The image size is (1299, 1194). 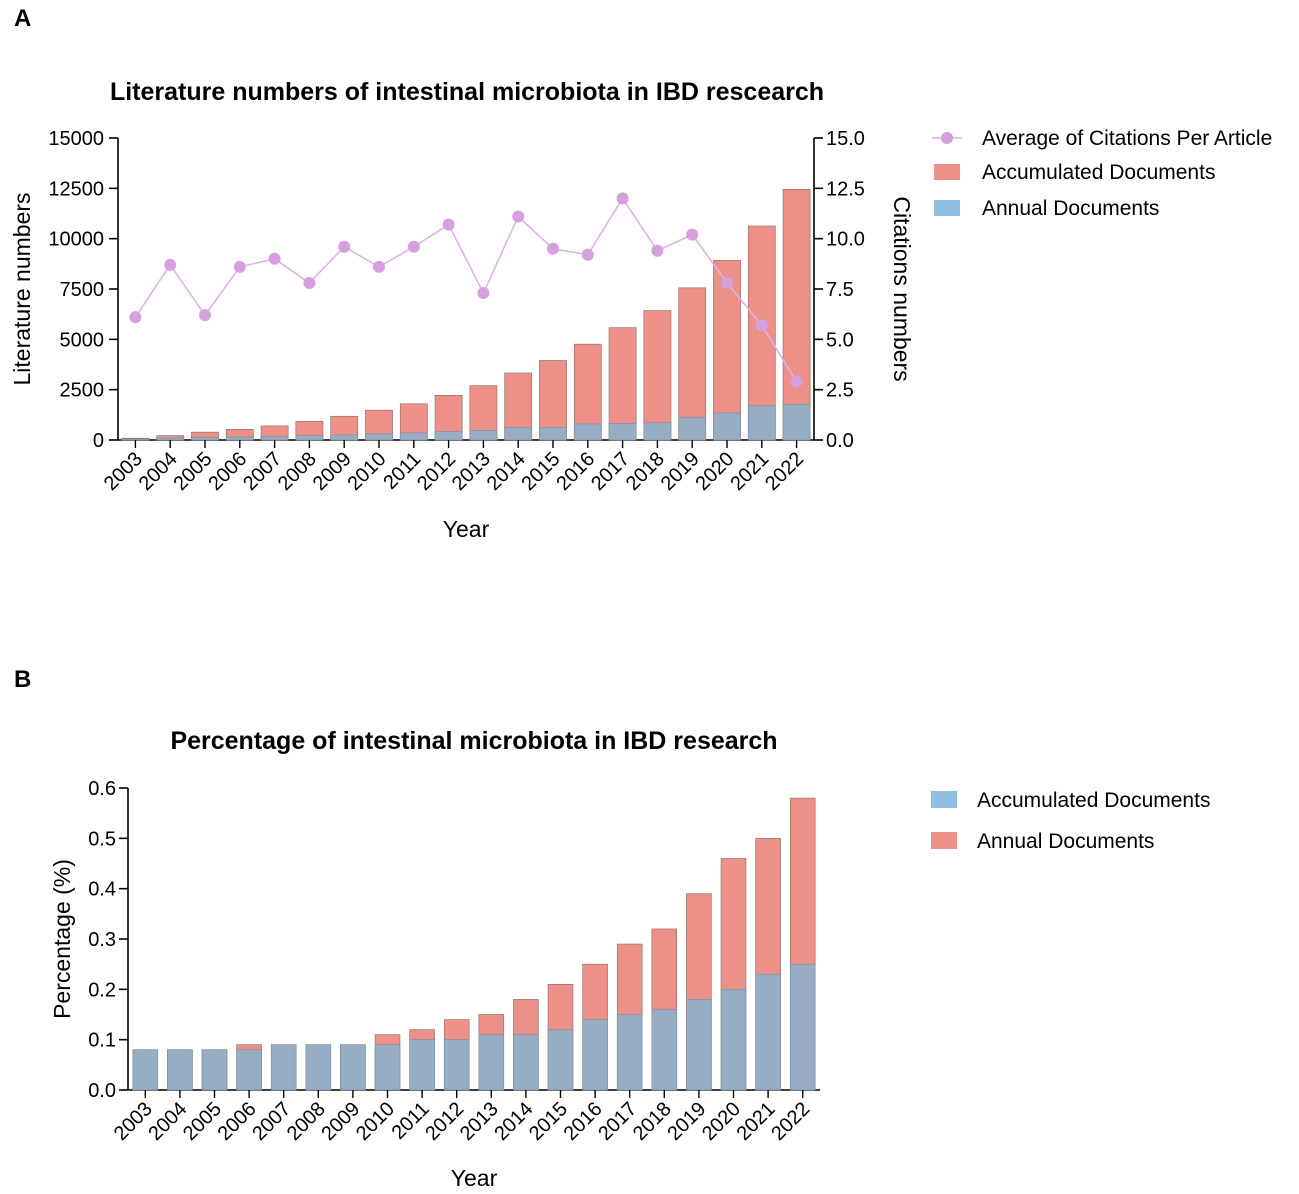 What do you see at coordinates (202, 1121) in the screenshot?
I see `chart-b-xtick-label: 2005` at bounding box center [202, 1121].